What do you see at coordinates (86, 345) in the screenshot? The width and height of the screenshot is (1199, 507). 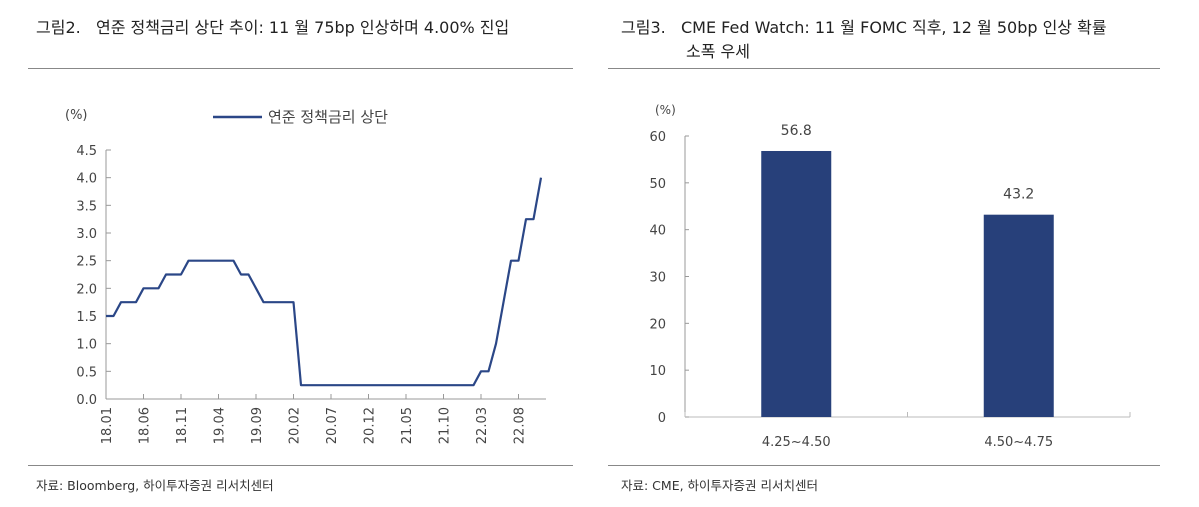 I see `y-tick-label: 1.0` at bounding box center [86, 345].